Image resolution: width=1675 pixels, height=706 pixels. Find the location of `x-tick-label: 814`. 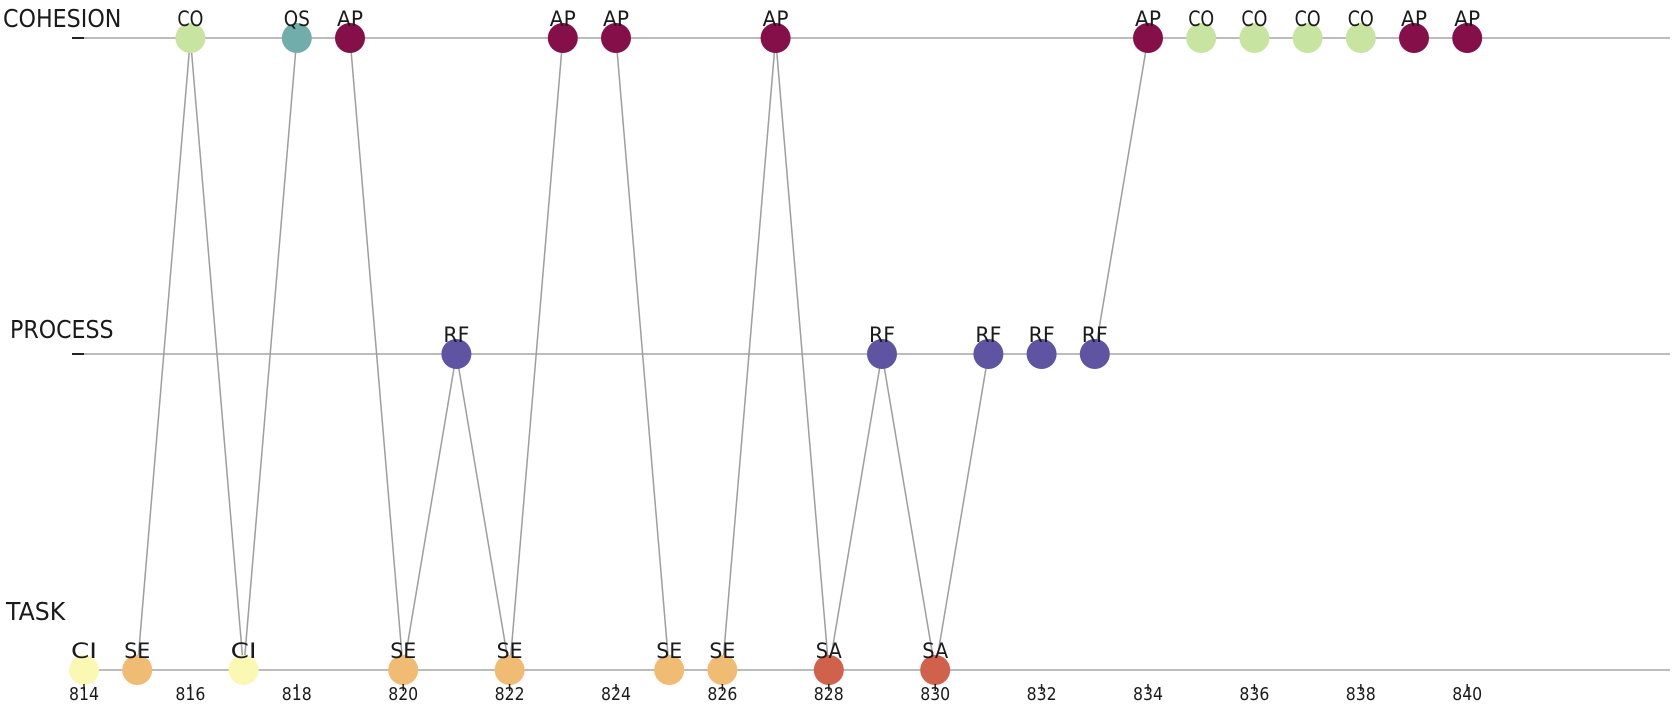

x-tick-label: 814 is located at coordinates (84, 694).